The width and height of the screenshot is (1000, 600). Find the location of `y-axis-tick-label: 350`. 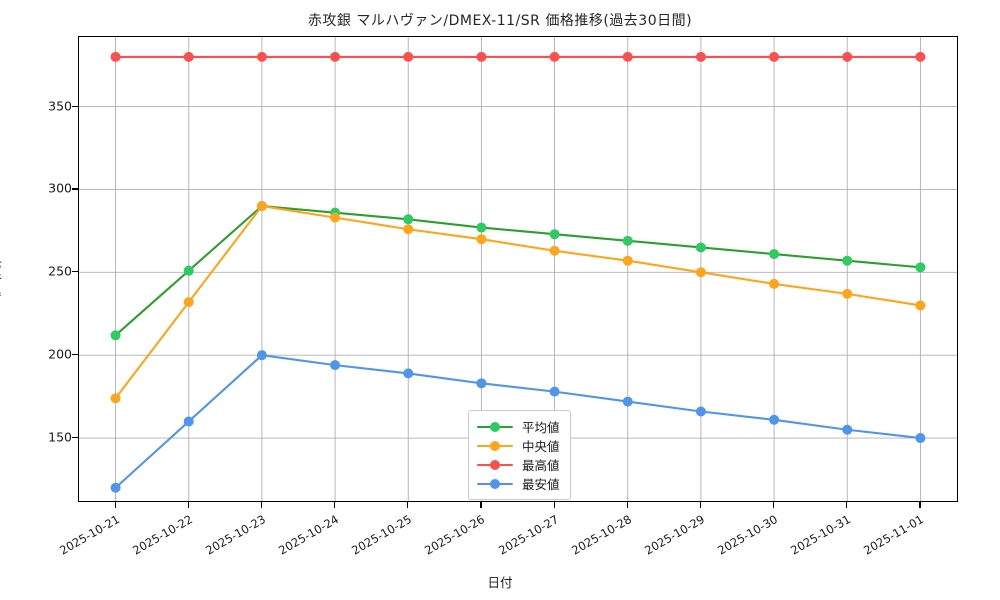

y-axis-tick-label: 350 is located at coordinates (60, 106).